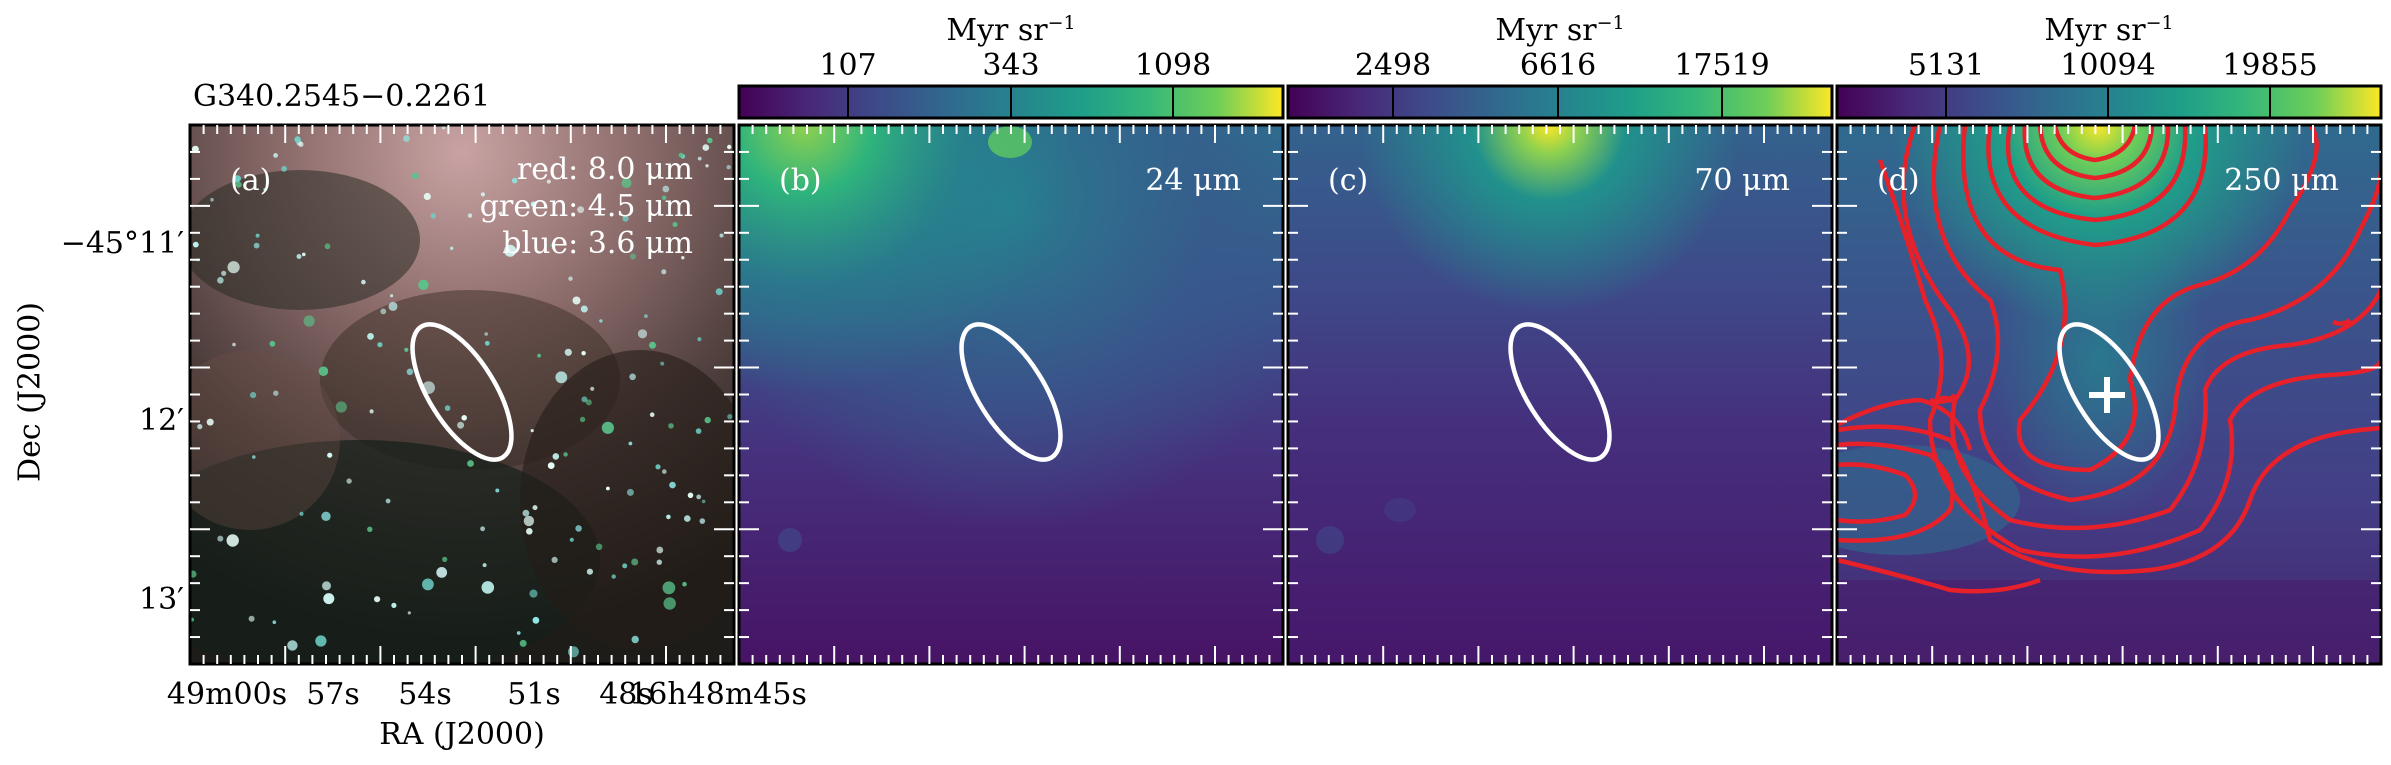 This screenshot has height=765, width=2391. What do you see at coordinates (1011, 30) in the screenshot?
I see `colorbar-unit-b: Myr sr−1` at bounding box center [1011, 30].